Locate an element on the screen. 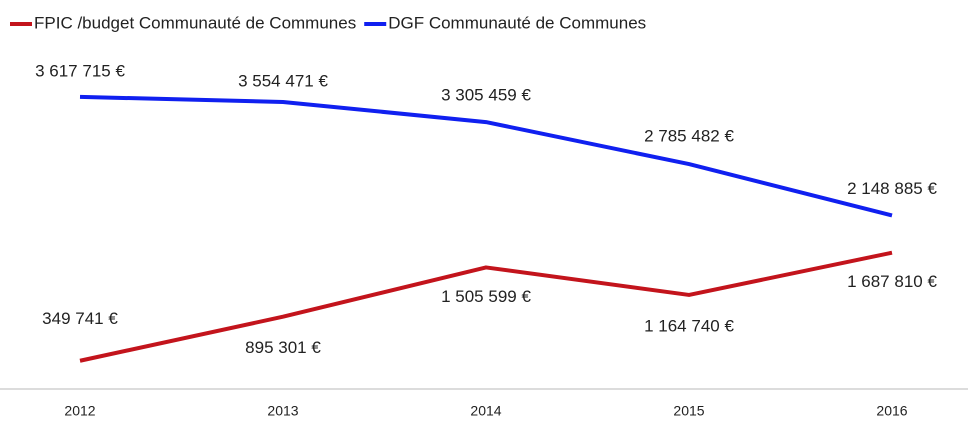 The image size is (968, 424). data-label: 349 741 € is located at coordinates (80, 318).